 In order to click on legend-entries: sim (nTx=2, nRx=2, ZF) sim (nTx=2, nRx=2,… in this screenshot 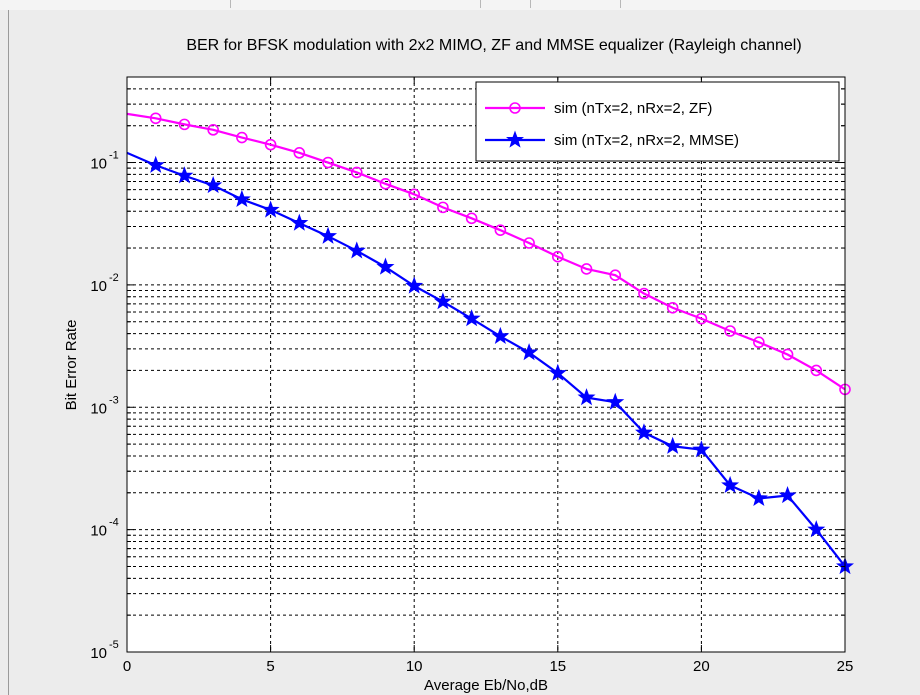, I will do `click(612, 124)`.